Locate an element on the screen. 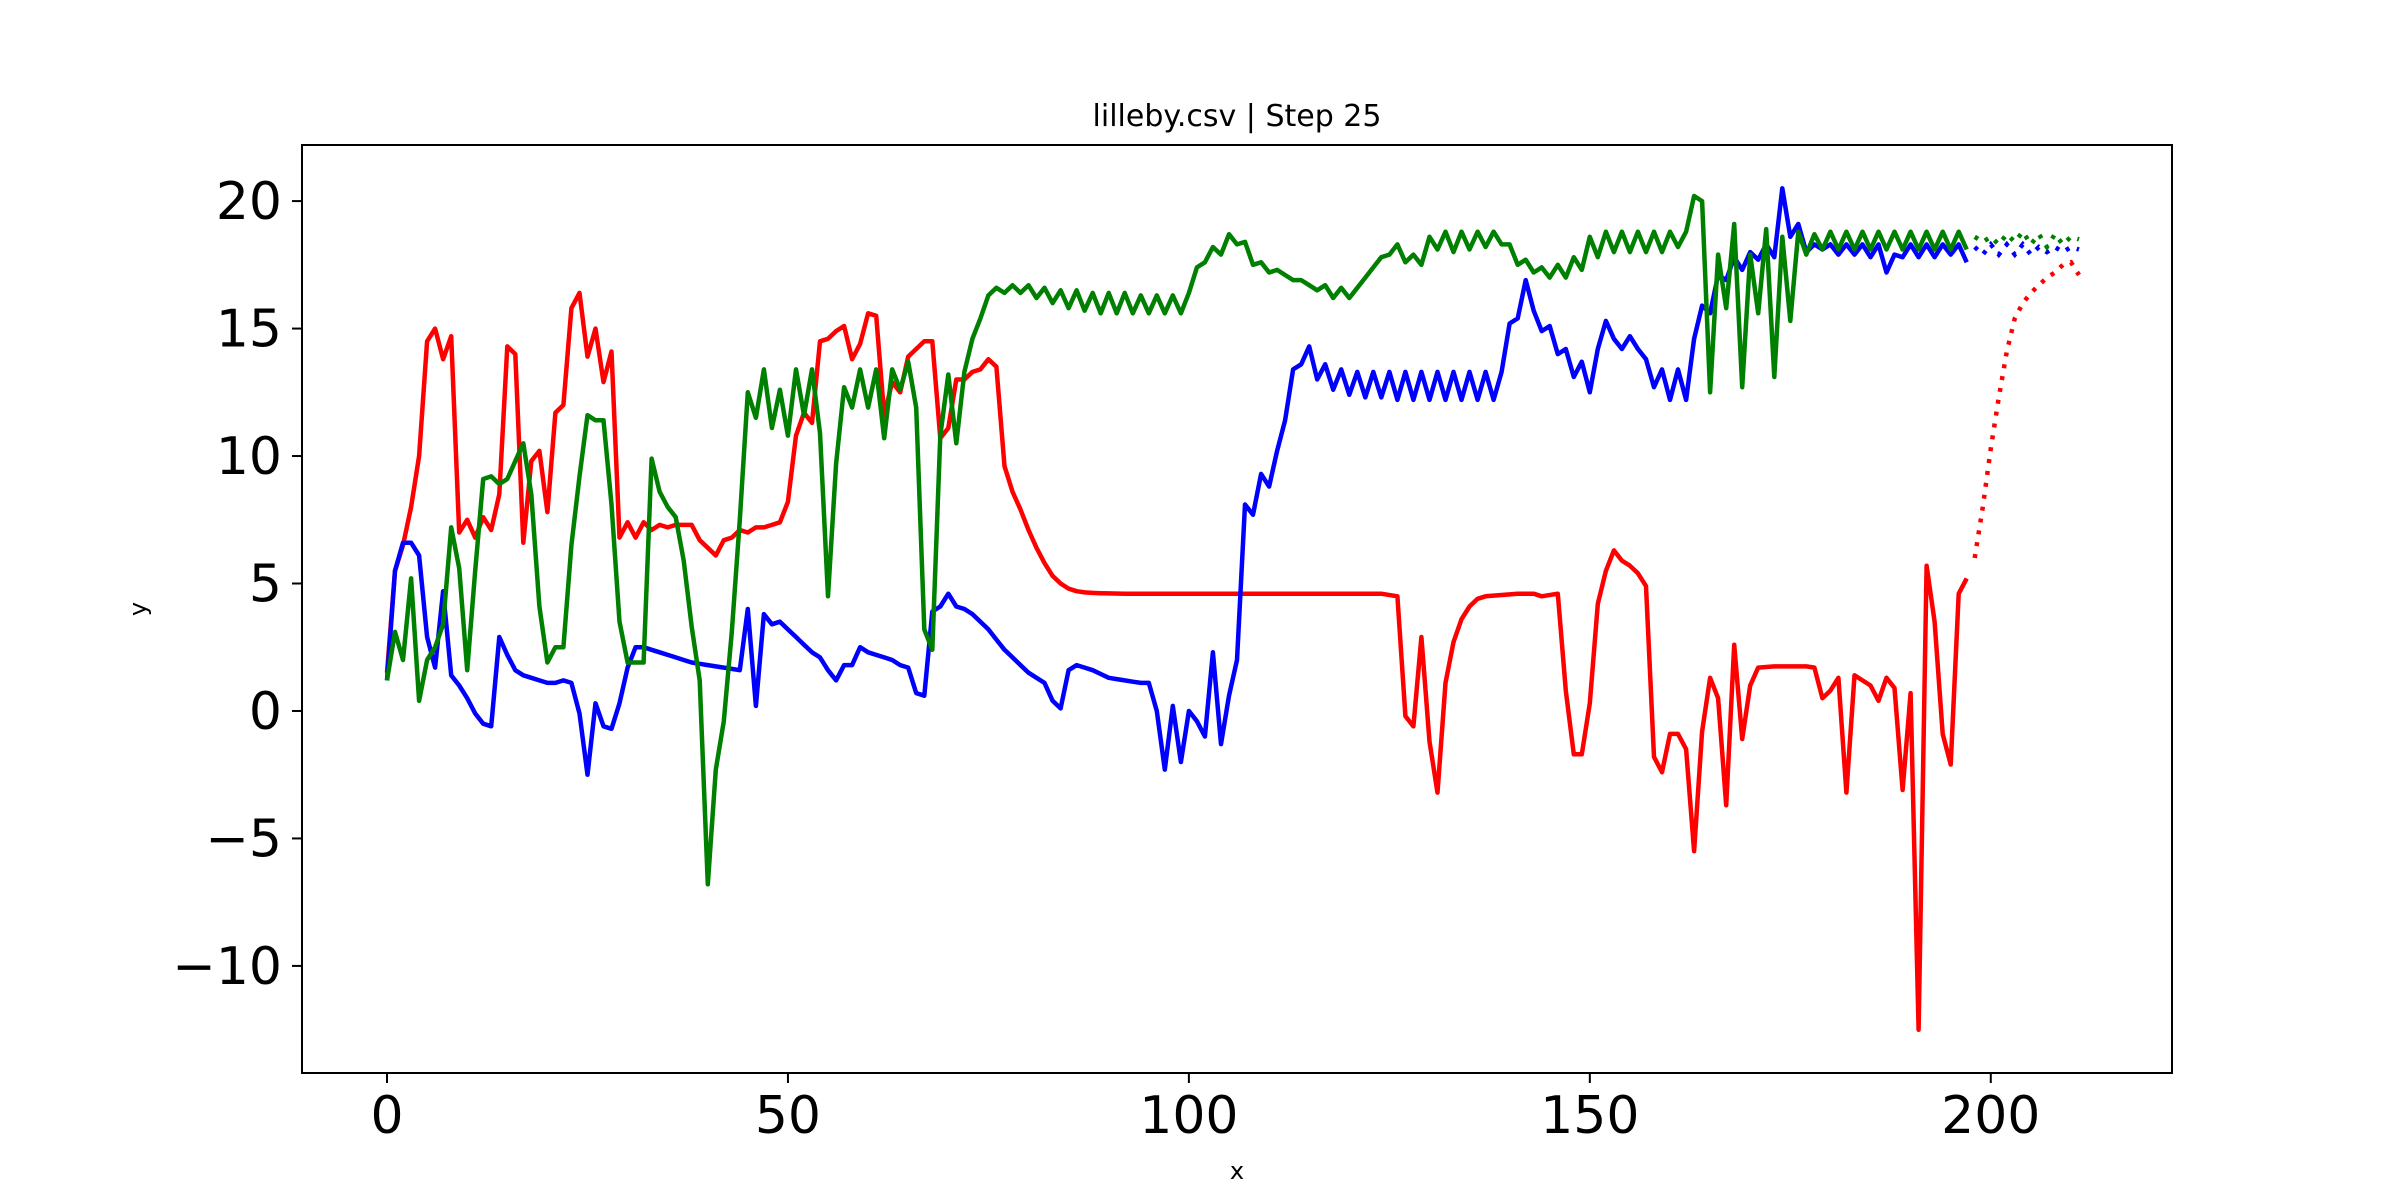  y-tick-label: 15 is located at coordinates (249, 330).